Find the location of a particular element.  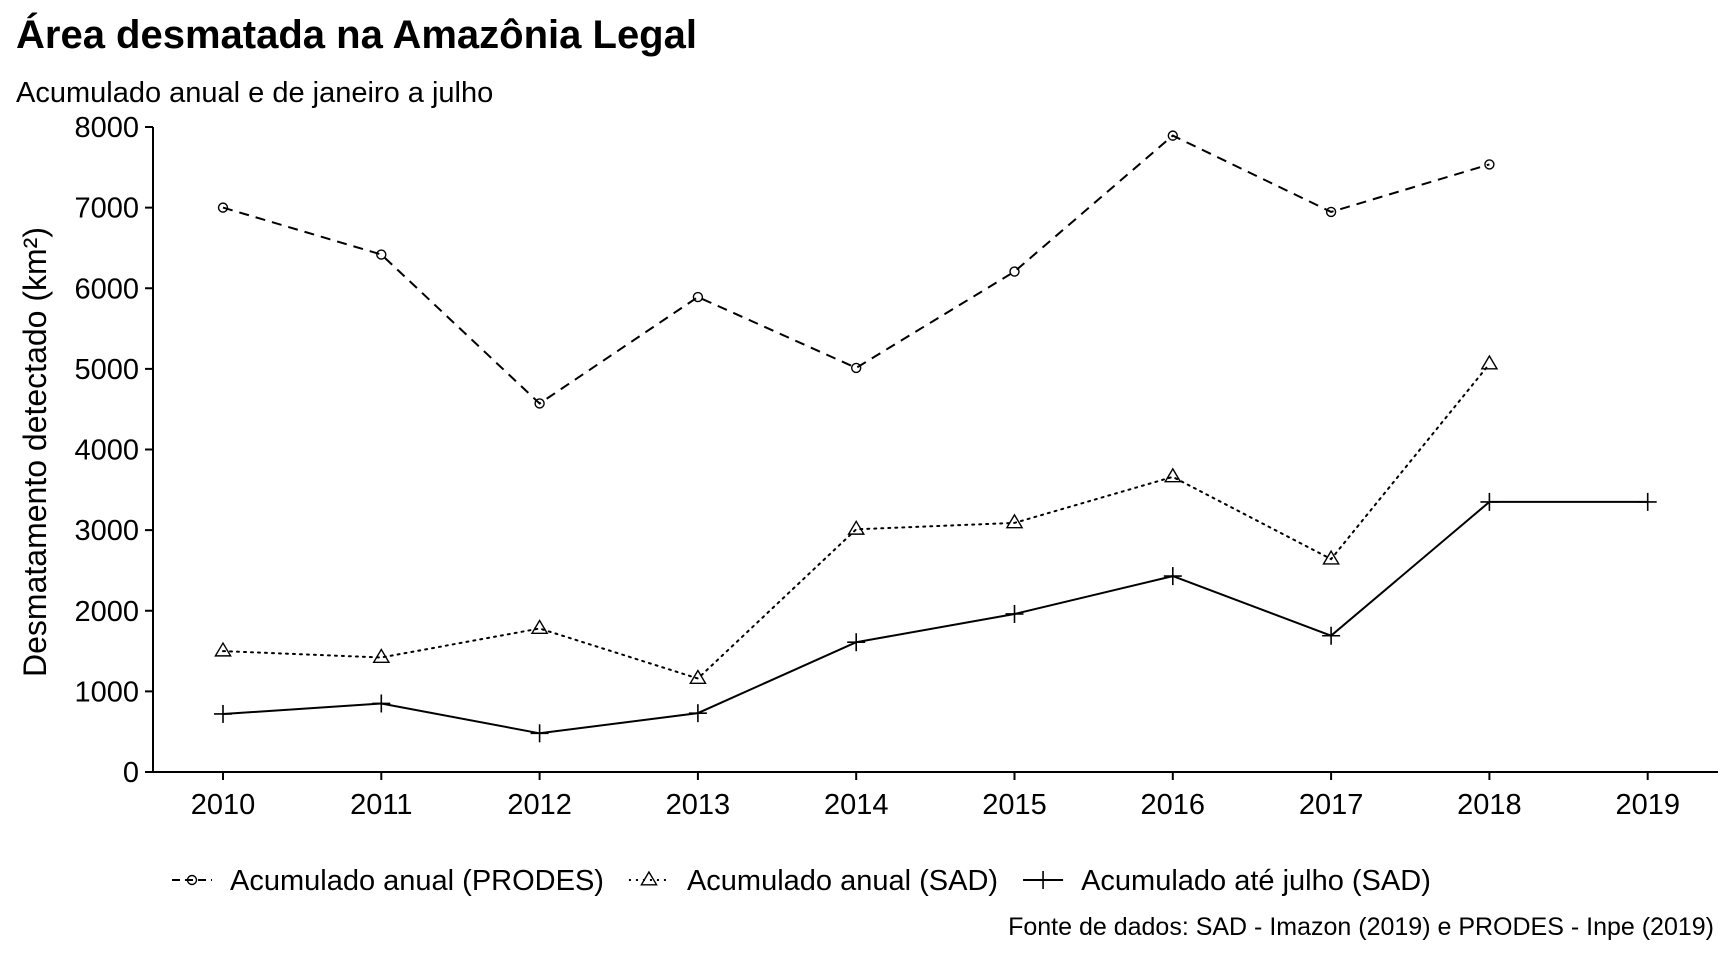

legend-item-1: Acumulado anual (SAD) is located at coordinates (813, 881).